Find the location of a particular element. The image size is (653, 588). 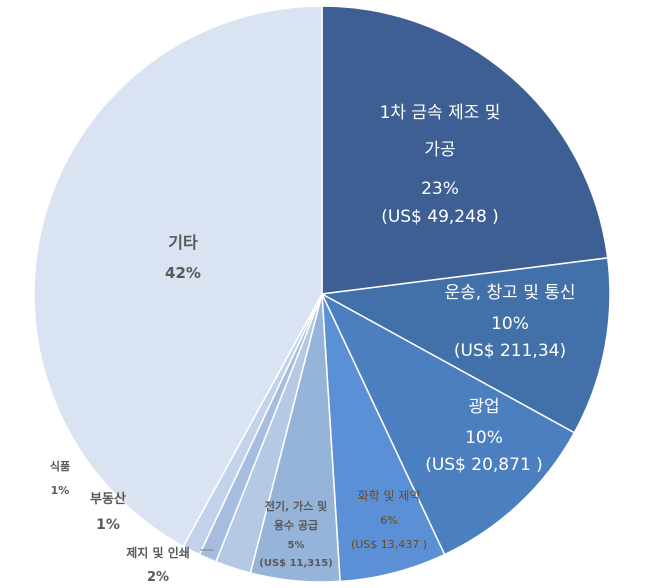

label-real-estate-name: 부동산 is located at coordinates (108, 499).